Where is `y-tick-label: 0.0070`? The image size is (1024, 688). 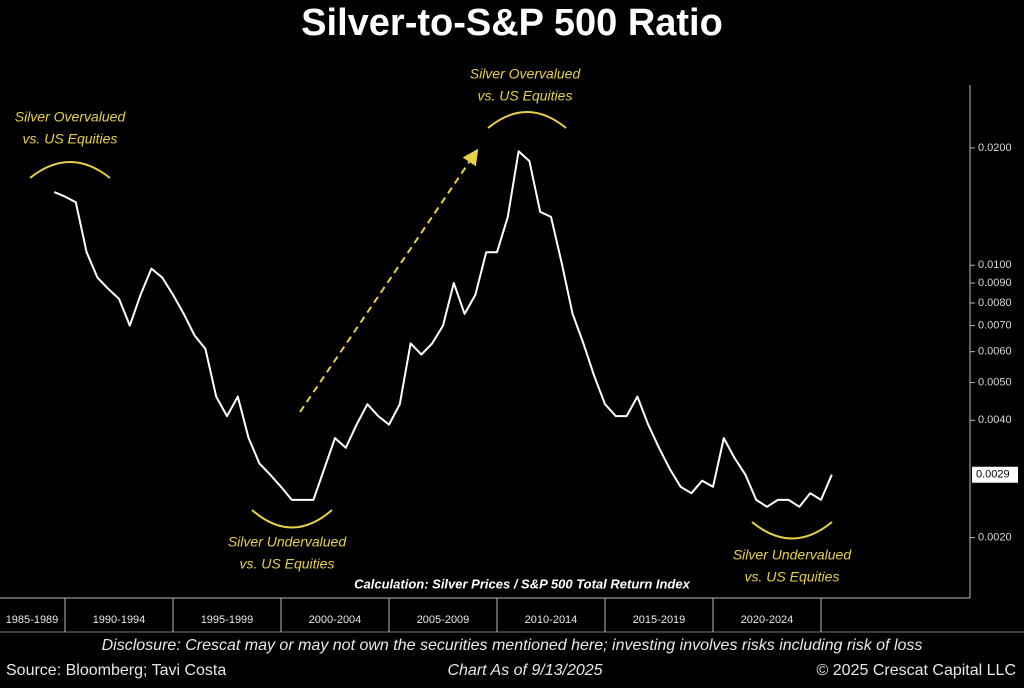
y-tick-label: 0.0070 is located at coordinates (995, 325).